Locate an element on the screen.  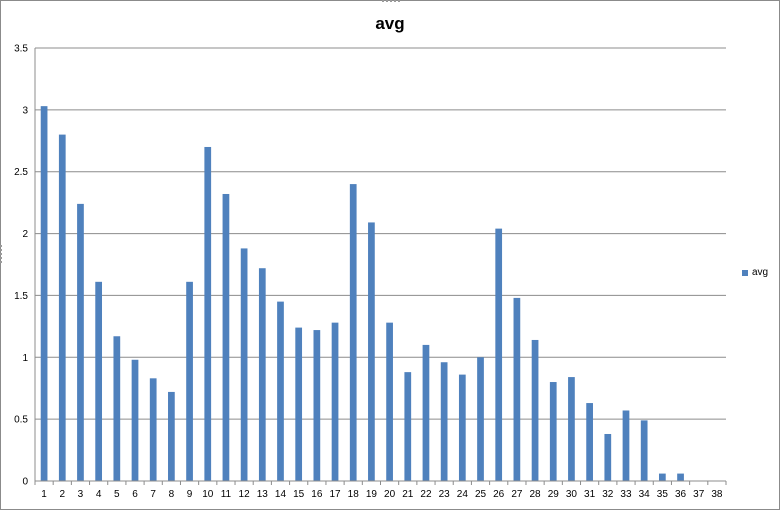
legend-label: avg is located at coordinates (760, 272).